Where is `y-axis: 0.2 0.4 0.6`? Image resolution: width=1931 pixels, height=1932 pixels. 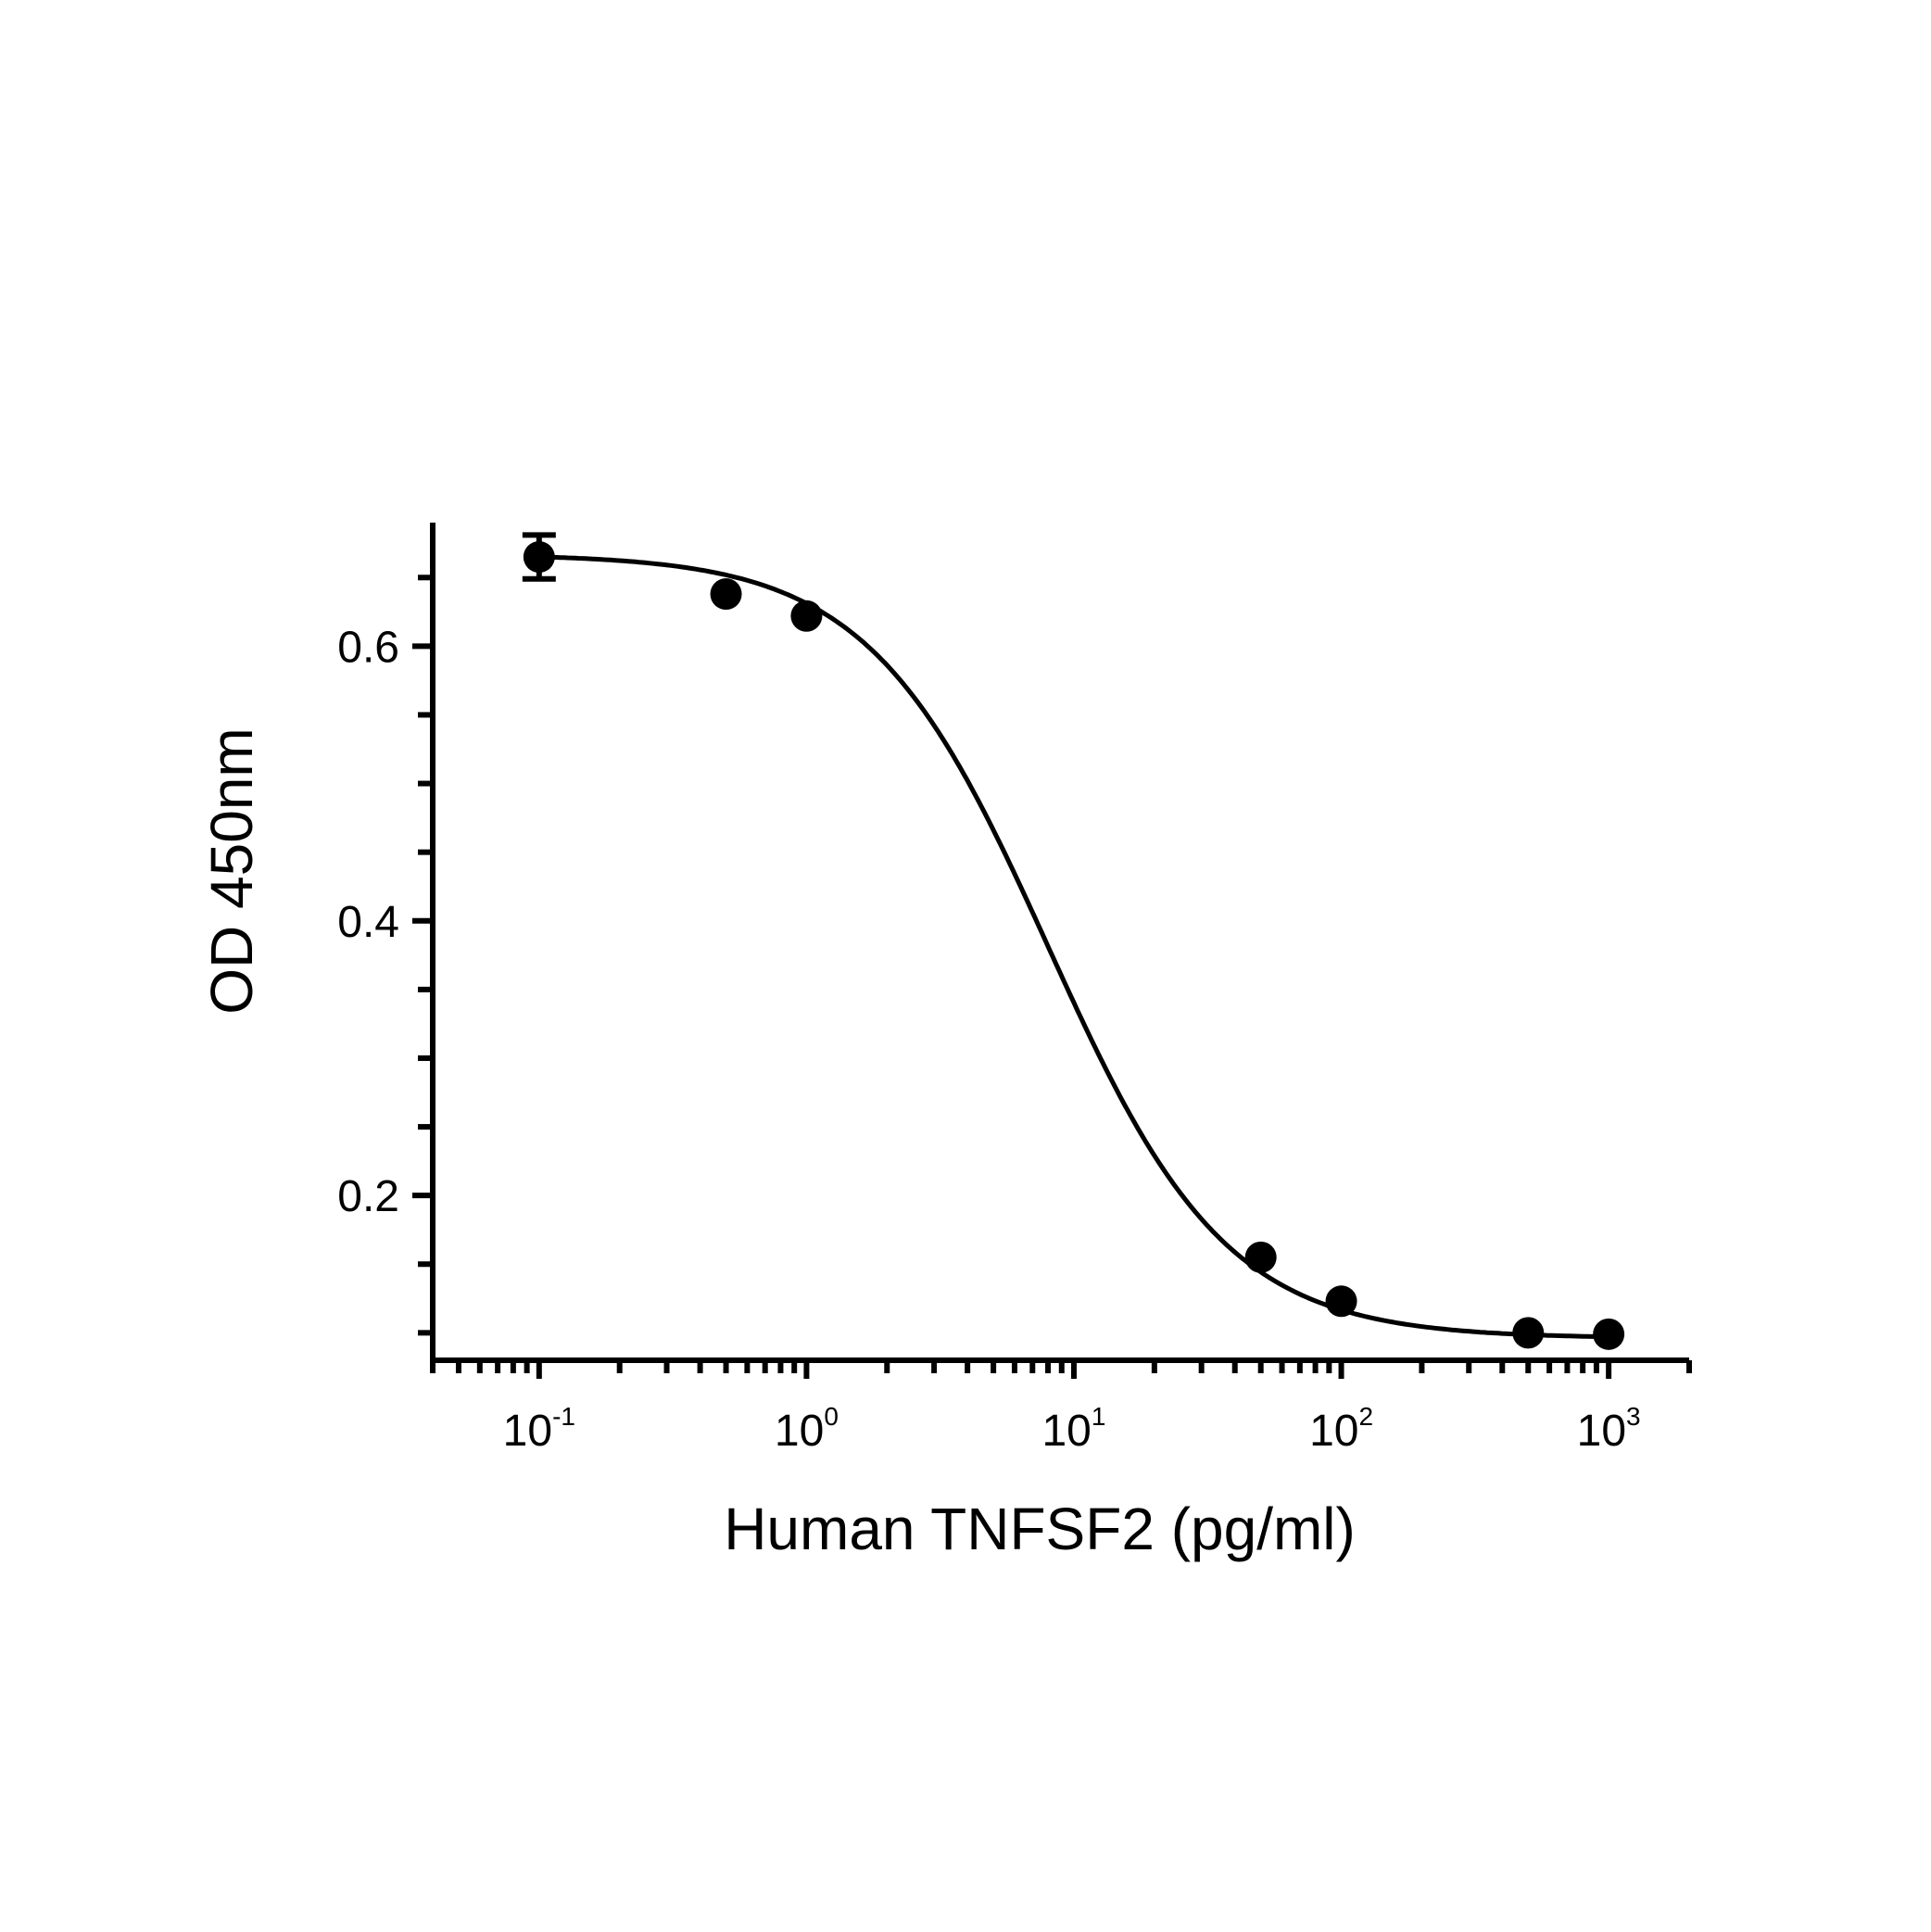
y-axis: 0.2 0.4 0.6 is located at coordinates (386, 942).